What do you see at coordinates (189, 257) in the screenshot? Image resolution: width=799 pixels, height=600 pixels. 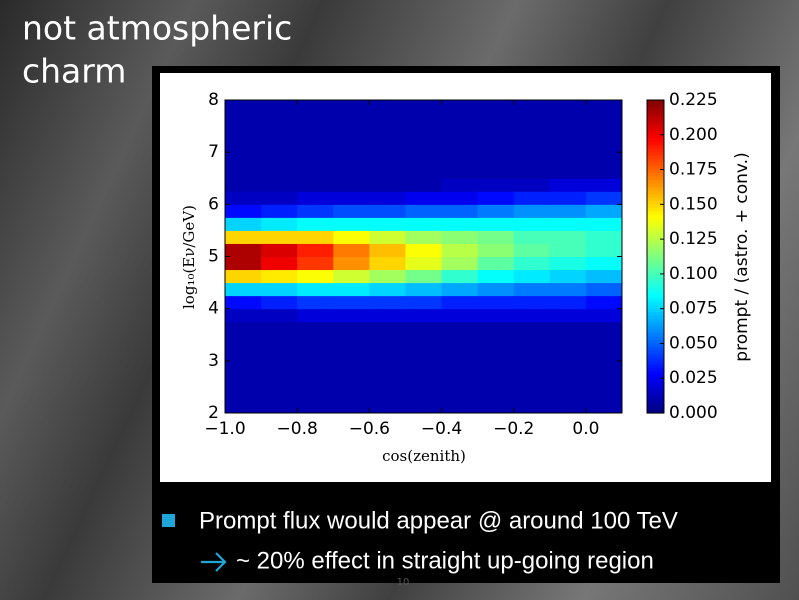 I see `y-axis-label: log₁₀(Eν/GeV)` at bounding box center [189, 257].